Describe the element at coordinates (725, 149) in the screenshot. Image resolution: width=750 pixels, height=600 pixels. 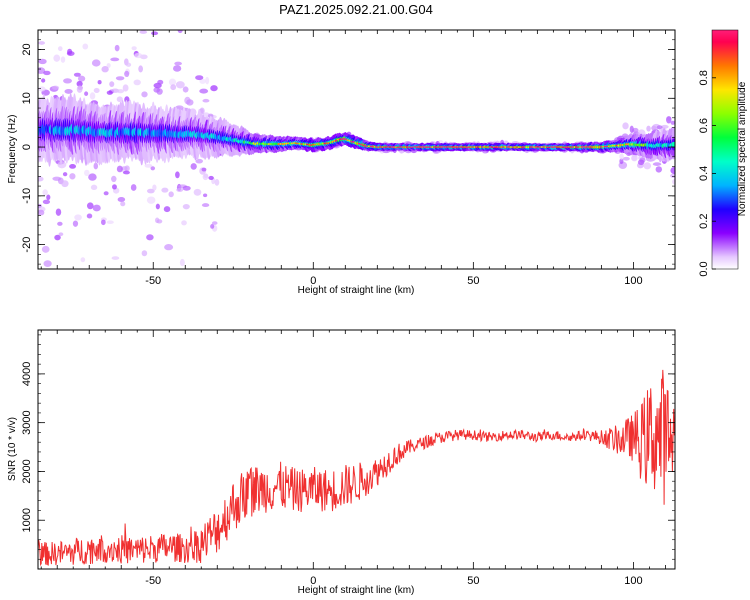
I see `colorbar-gradient` at that location.